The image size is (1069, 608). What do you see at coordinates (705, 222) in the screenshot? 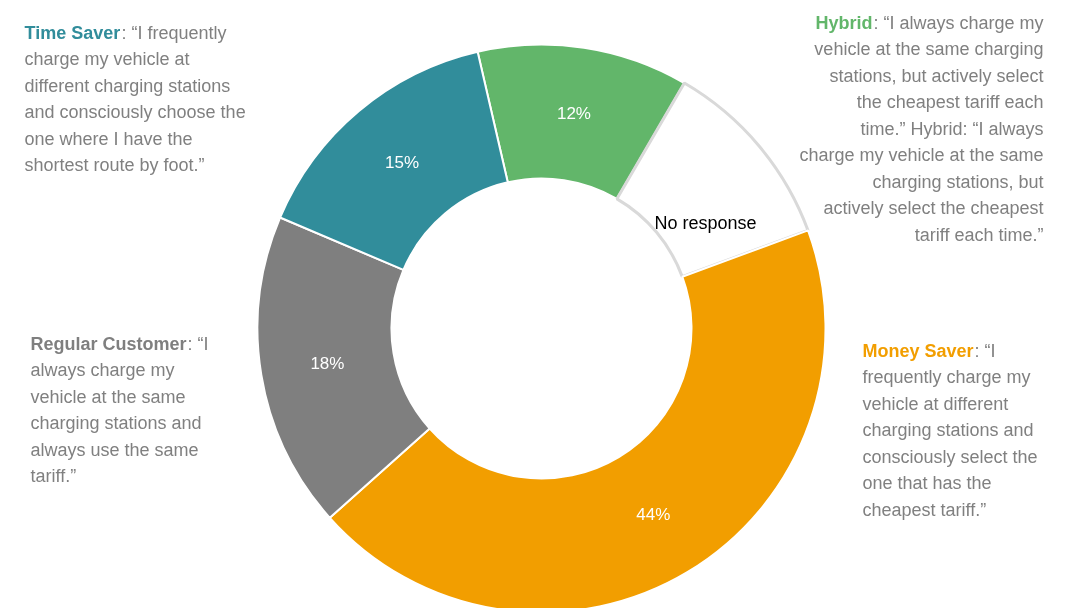
I see `slice-label: No response` at bounding box center [705, 222].